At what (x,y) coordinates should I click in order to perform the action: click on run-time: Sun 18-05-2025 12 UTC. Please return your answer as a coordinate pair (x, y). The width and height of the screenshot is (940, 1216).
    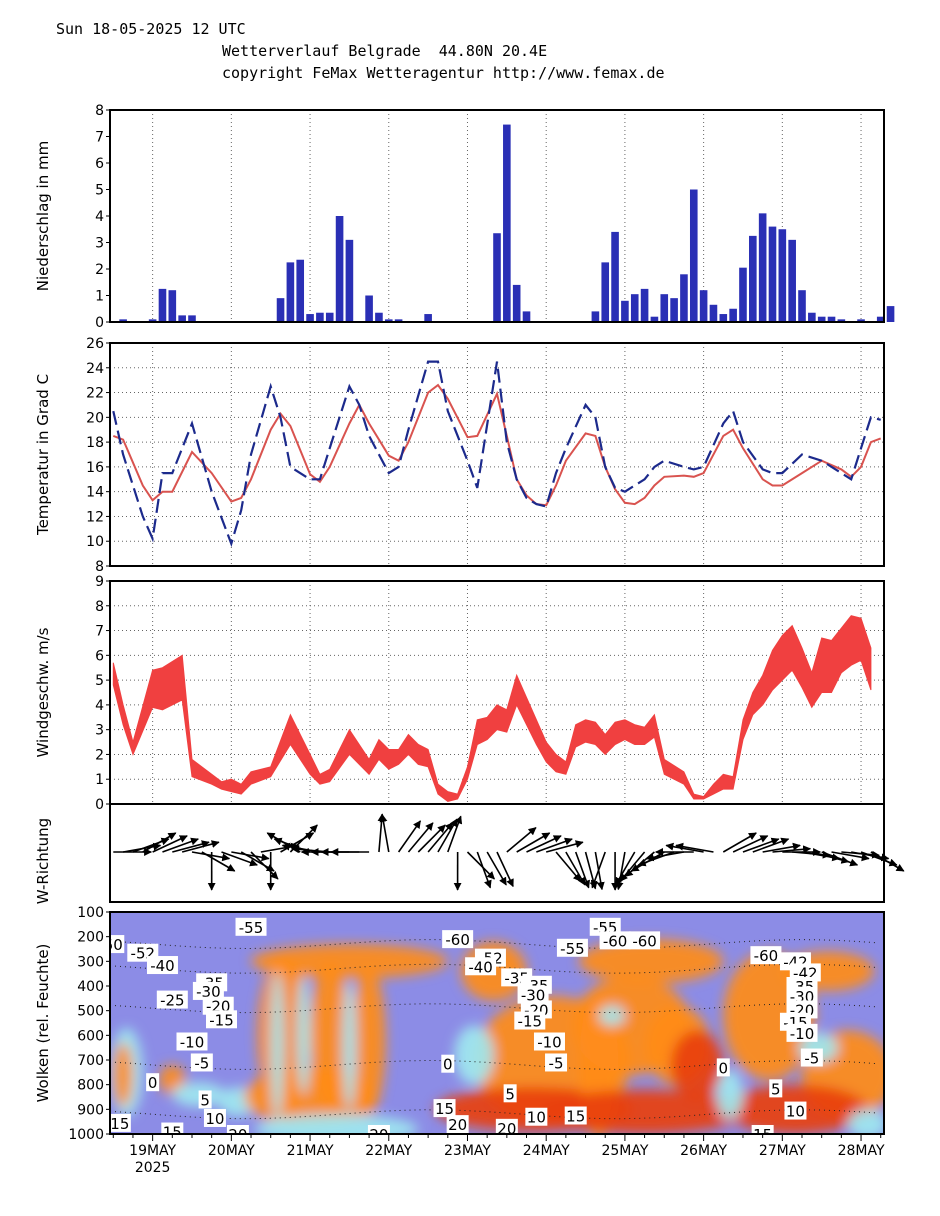
    Looking at the image, I should click on (151, 29).